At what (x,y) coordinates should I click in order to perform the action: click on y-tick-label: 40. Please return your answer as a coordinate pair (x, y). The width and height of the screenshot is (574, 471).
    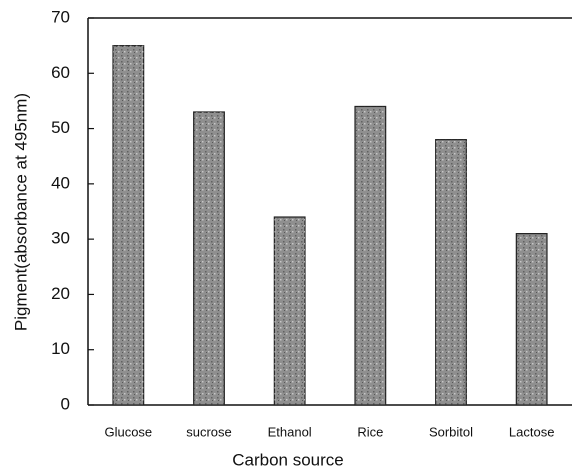
    Looking at the image, I should click on (60, 182).